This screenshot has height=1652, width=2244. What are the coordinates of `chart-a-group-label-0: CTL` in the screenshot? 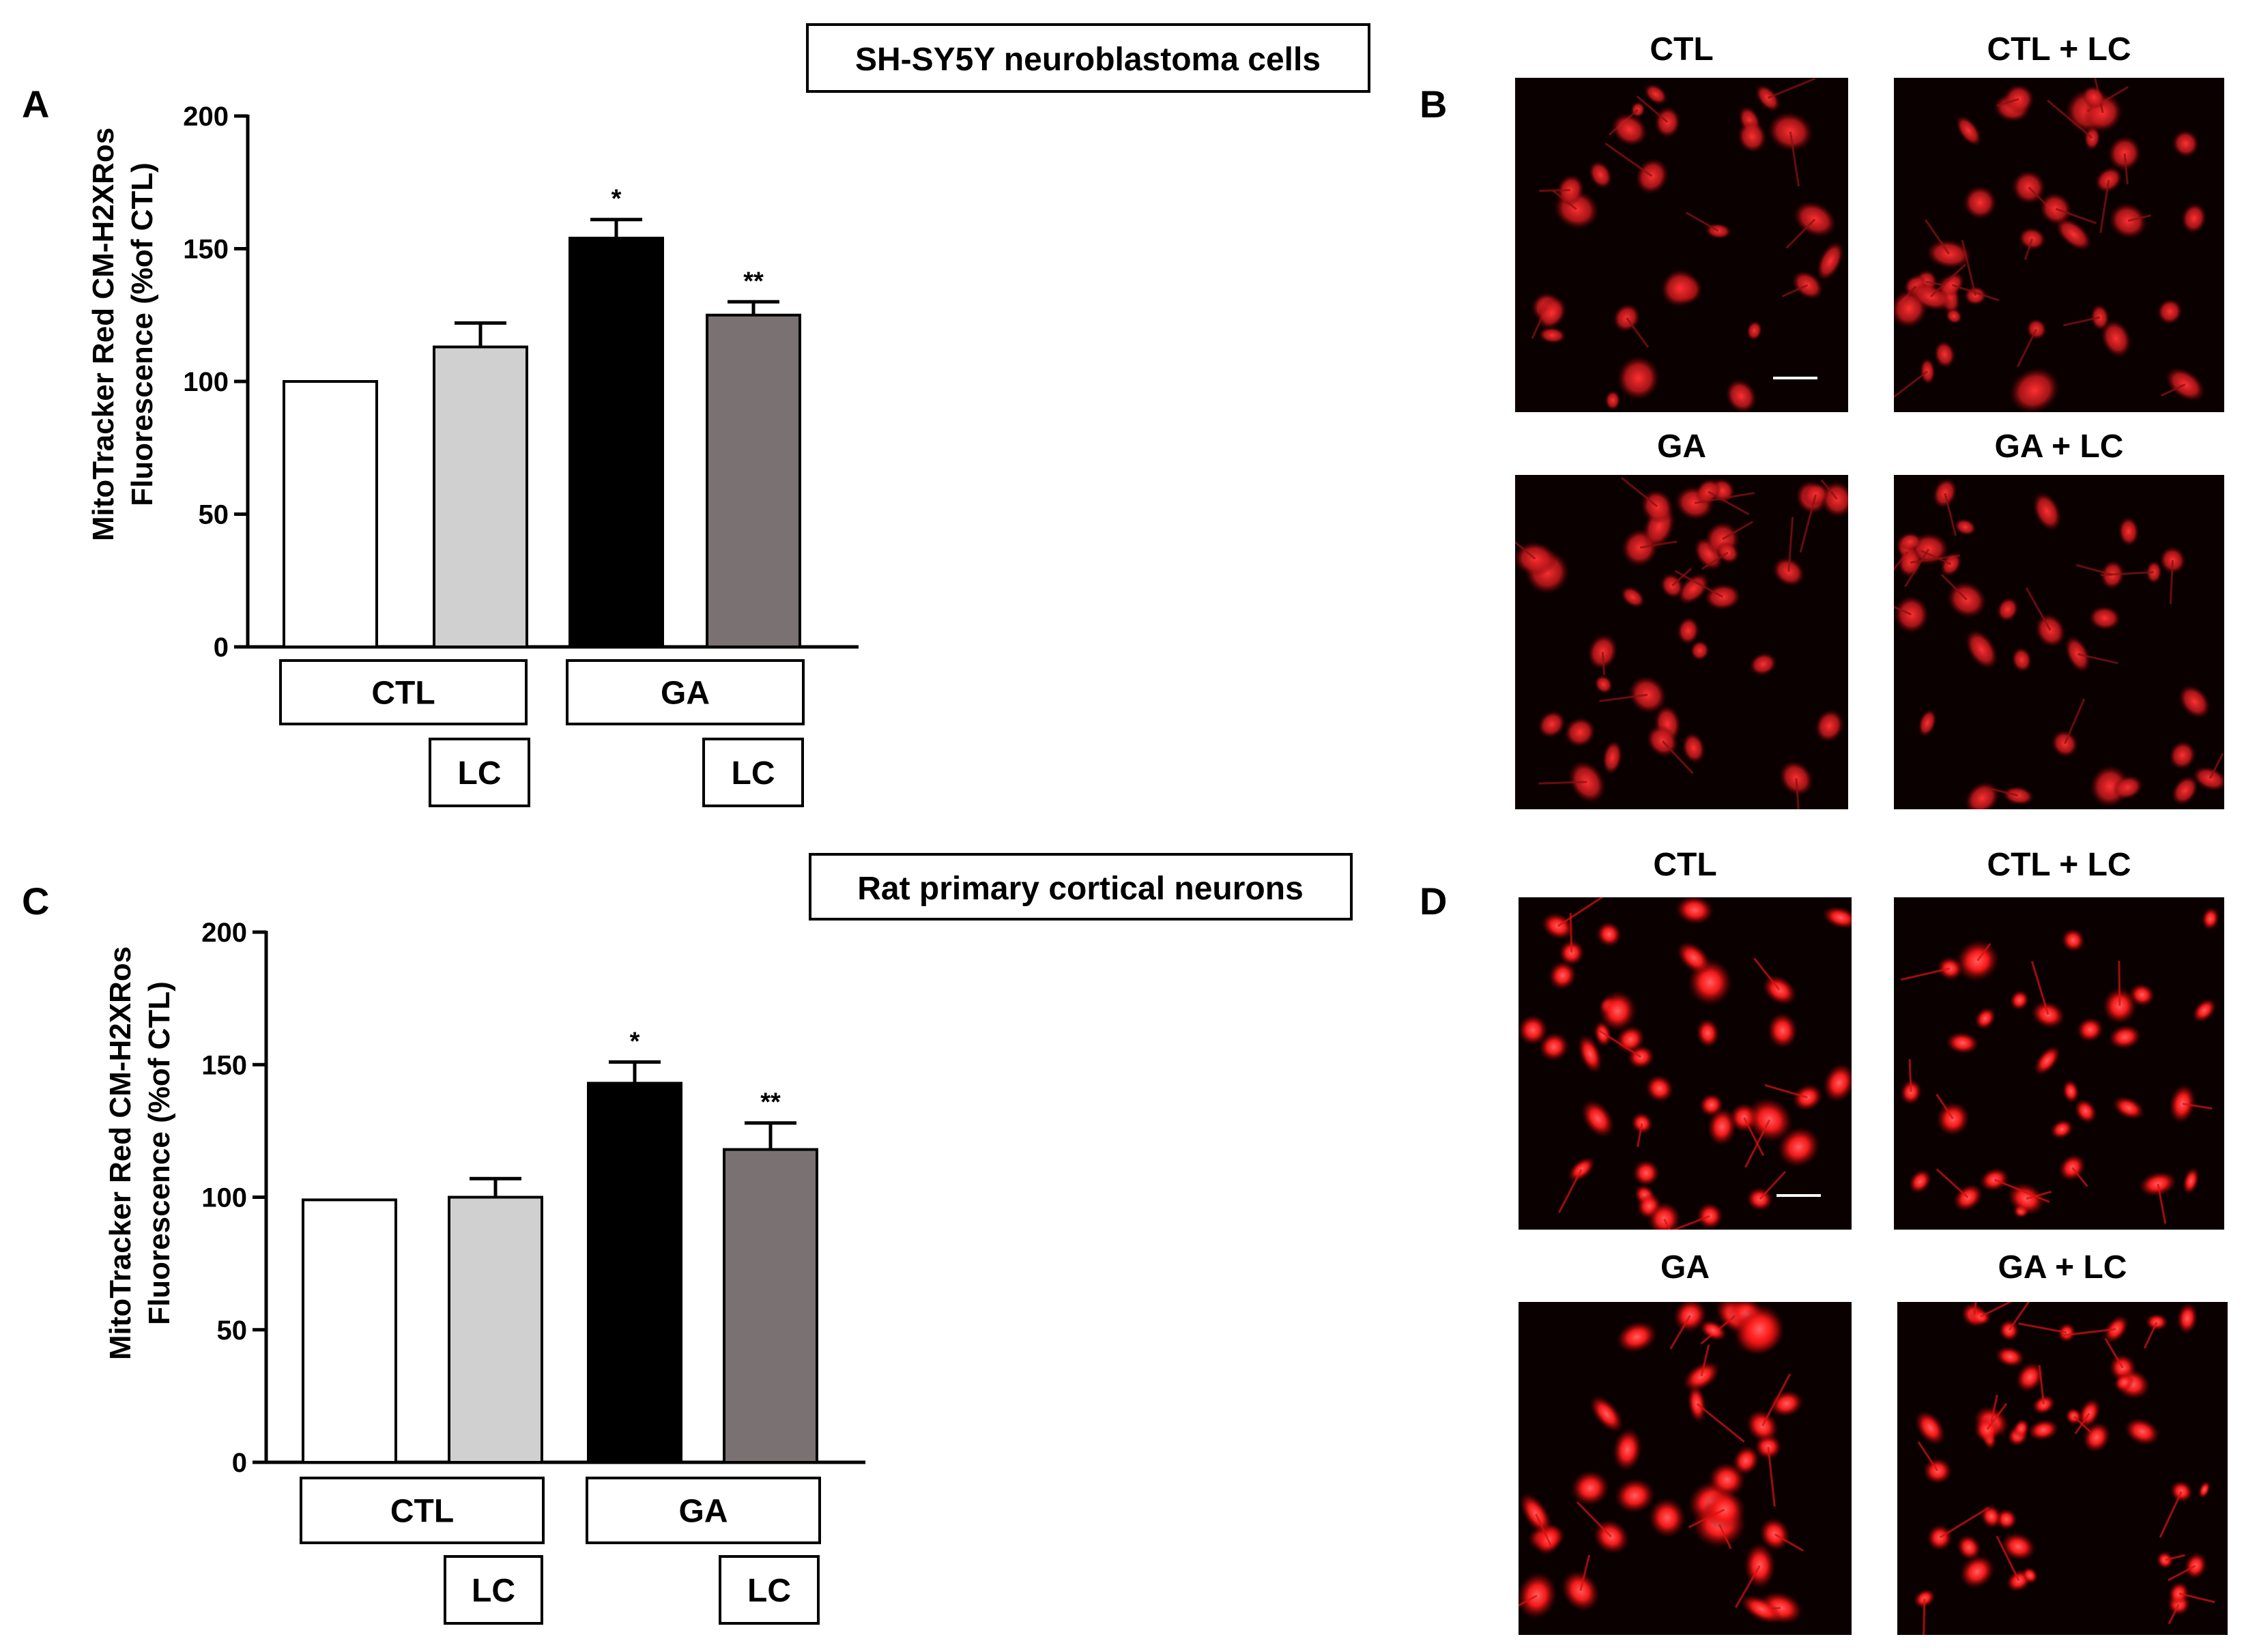 It's located at (403, 694).